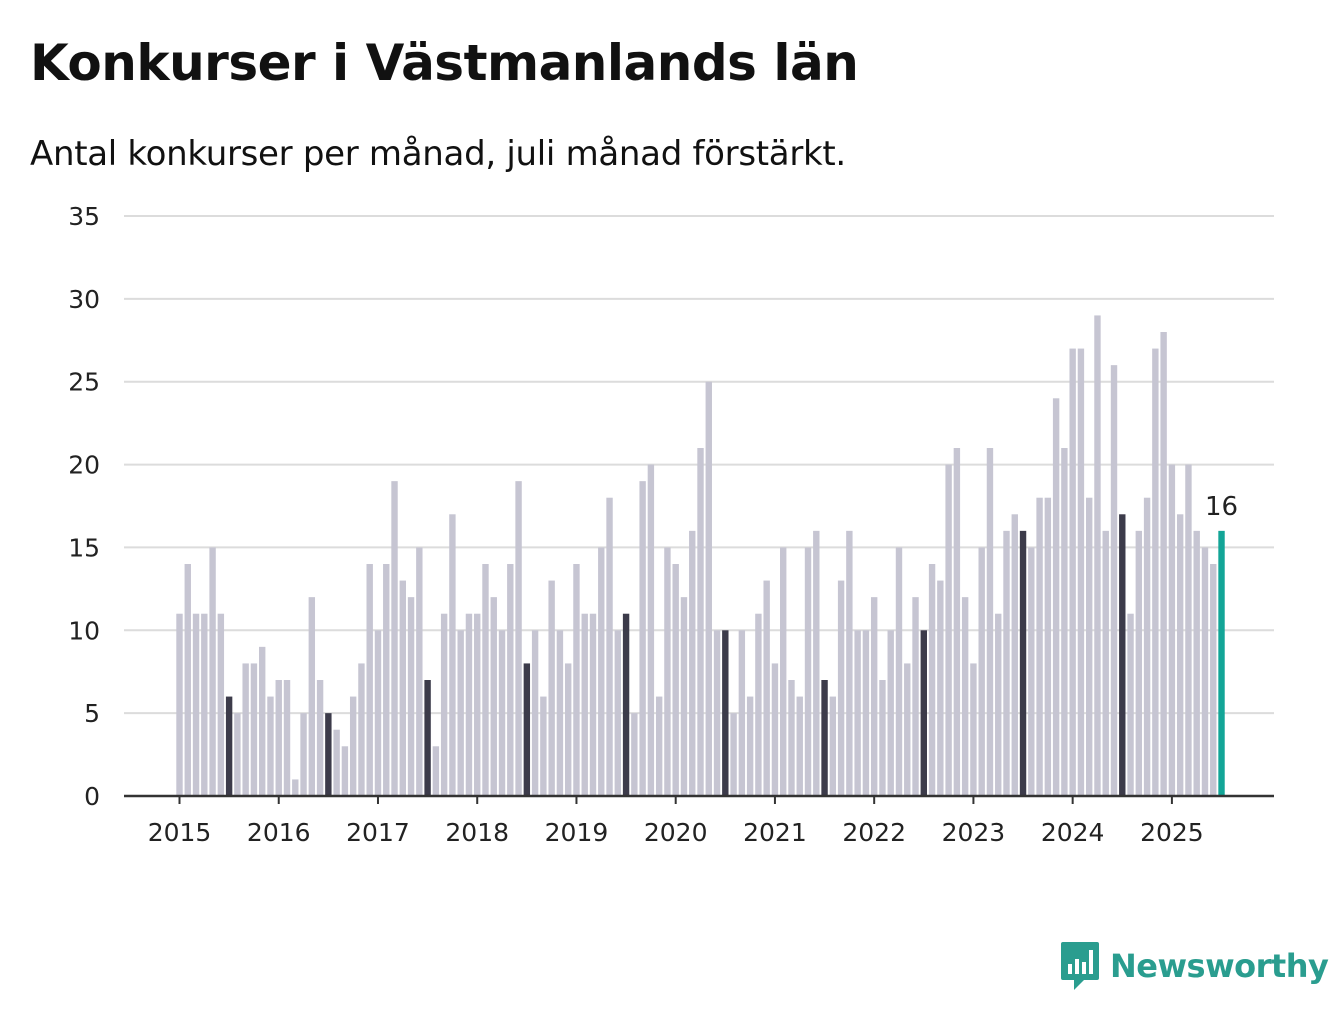 The image size is (1340, 1020). I want to click on x-tick-label: 2025, so click(1172, 832).